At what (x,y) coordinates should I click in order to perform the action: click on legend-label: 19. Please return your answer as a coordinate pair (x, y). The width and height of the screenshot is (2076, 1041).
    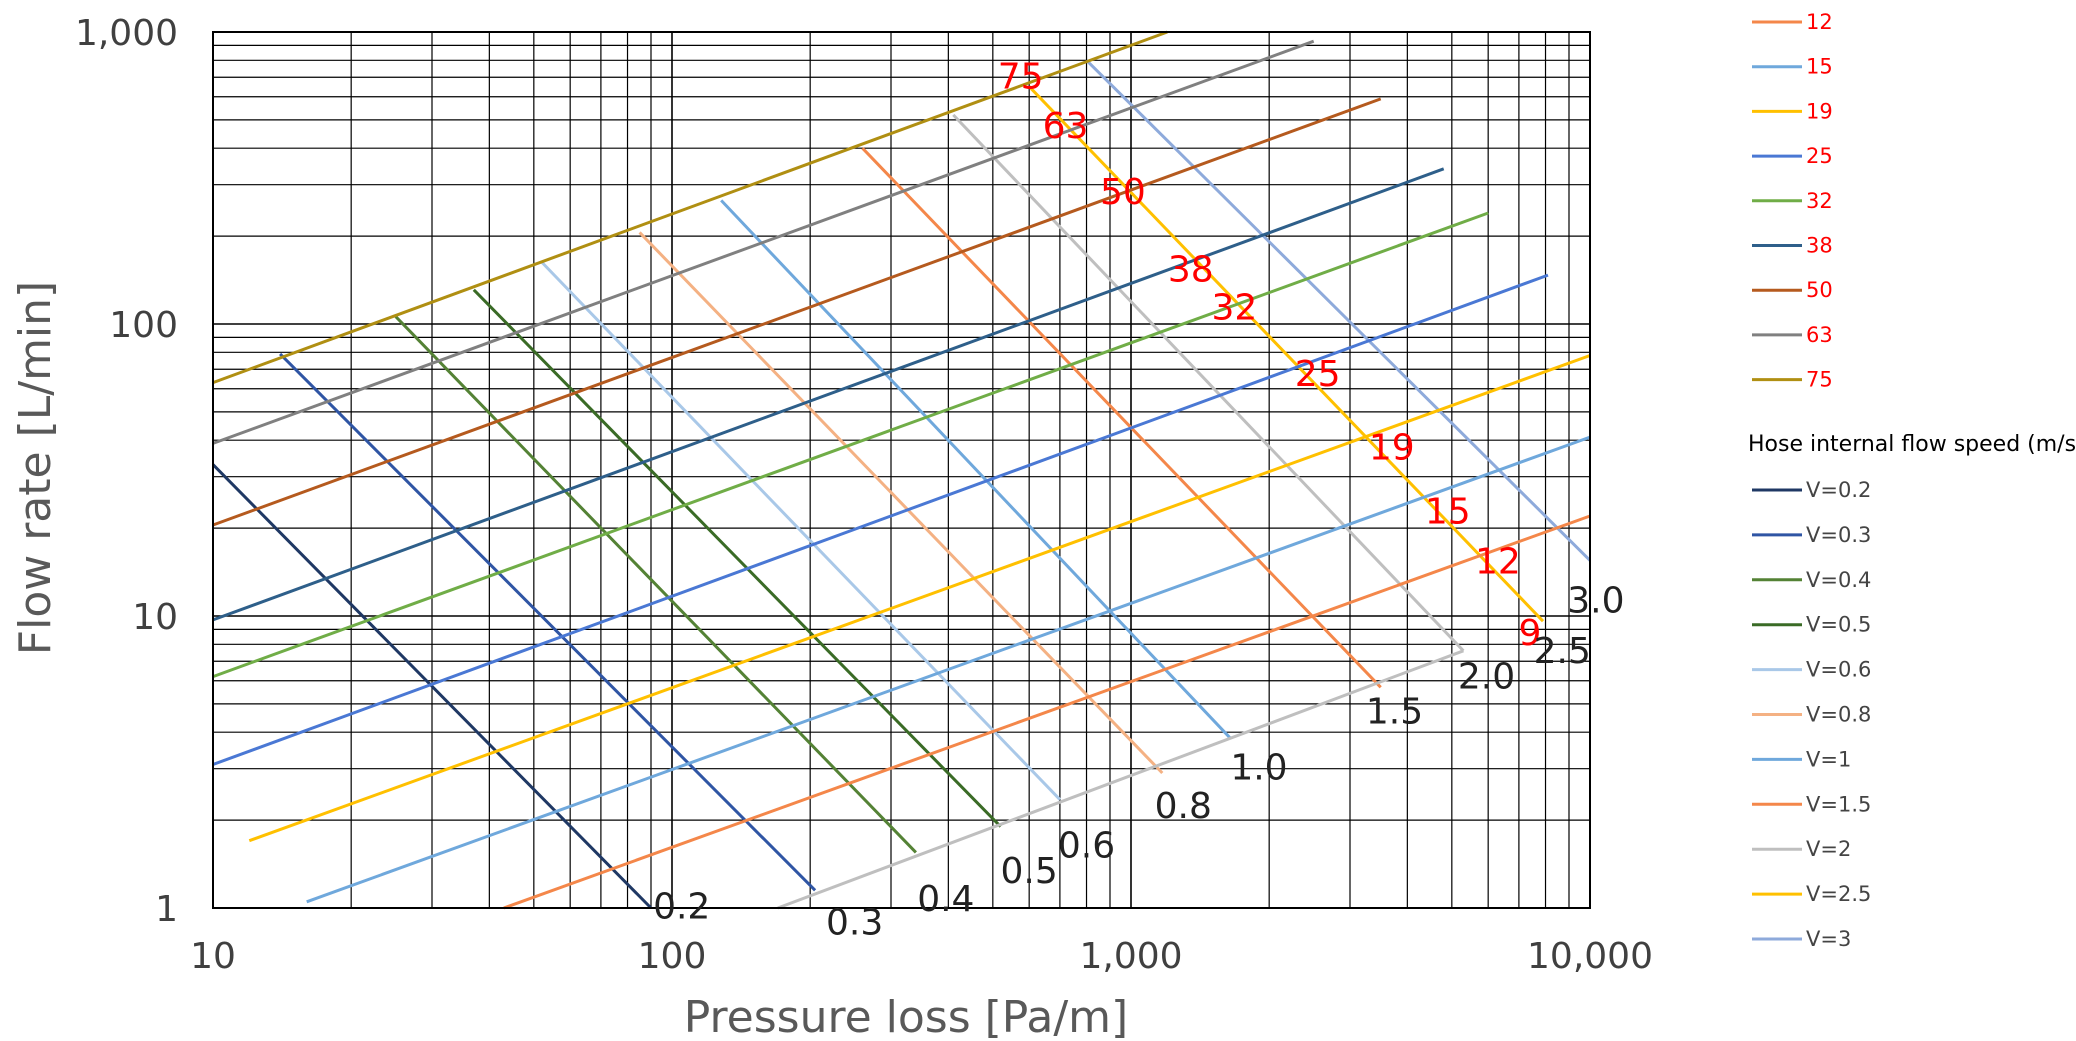
    Looking at the image, I should click on (1819, 111).